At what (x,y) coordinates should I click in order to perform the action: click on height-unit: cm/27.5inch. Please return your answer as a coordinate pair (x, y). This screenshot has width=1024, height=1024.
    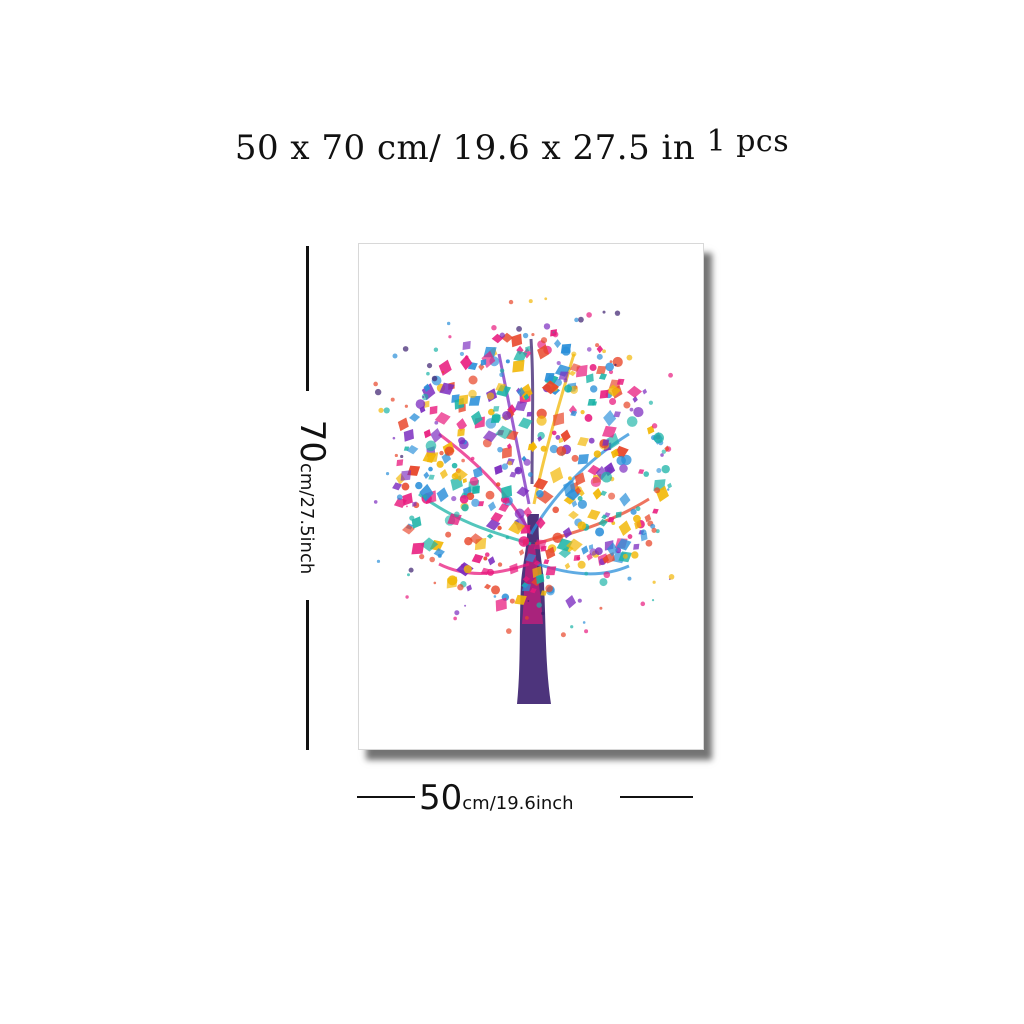
    Looking at the image, I should click on (306, 518).